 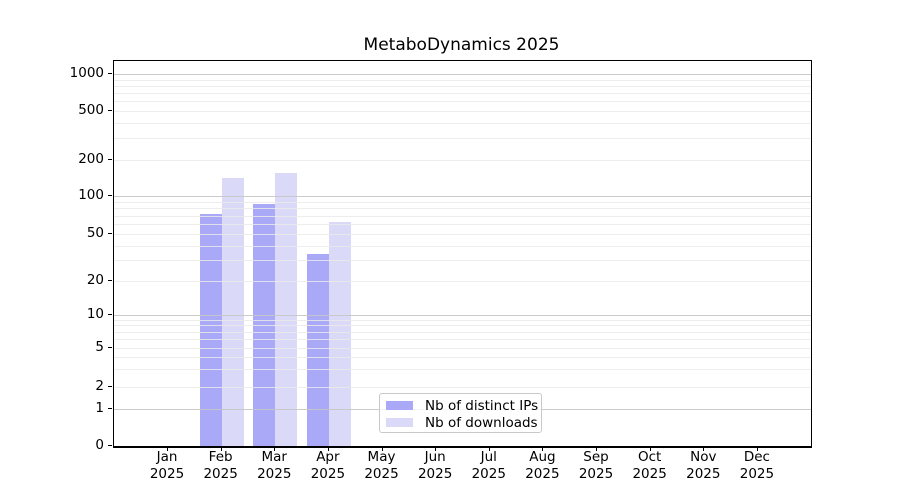 What do you see at coordinates (91, 110) in the screenshot?
I see `y-tick-label: 500` at bounding box center [91, 110].